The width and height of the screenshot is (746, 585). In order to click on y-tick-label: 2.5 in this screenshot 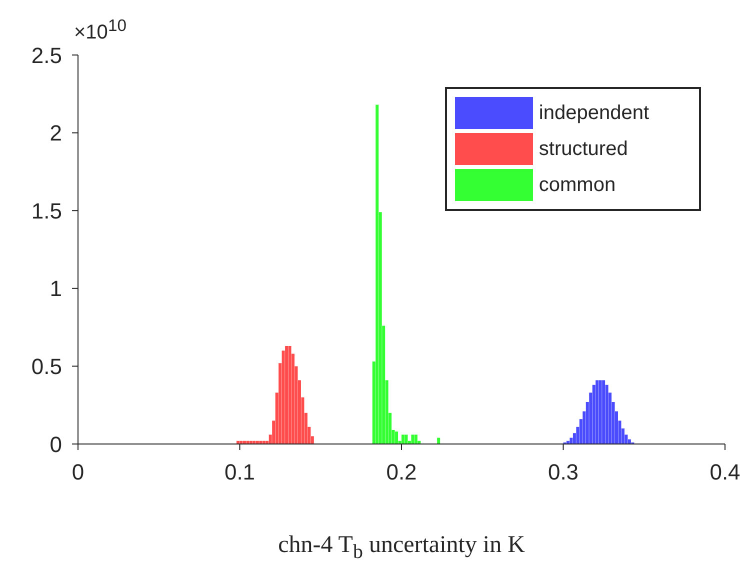, I will do `click(46, 55)`.